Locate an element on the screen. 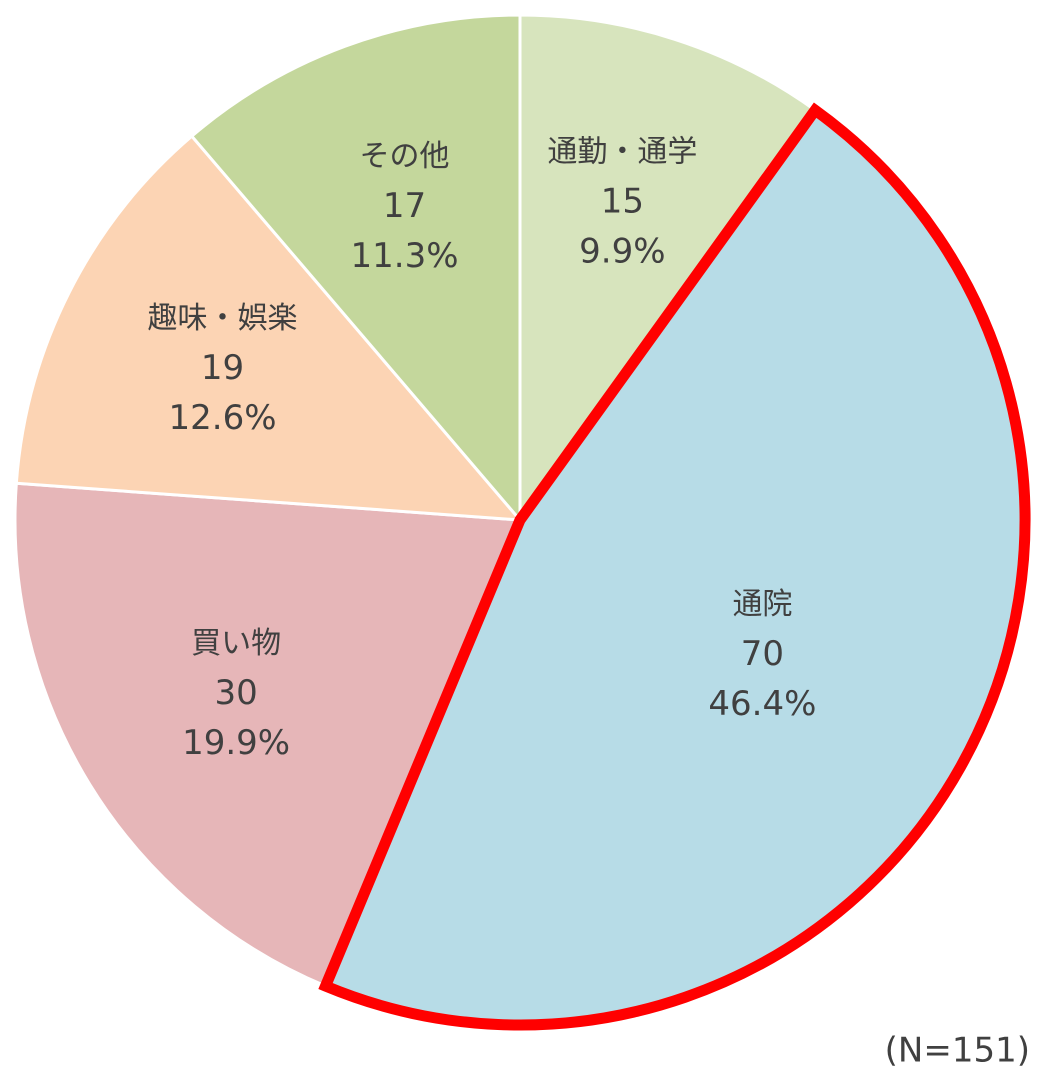 This screenshot has height=1082, width=1043. slice-category: 買い物 is located at coordinates (236, 643).